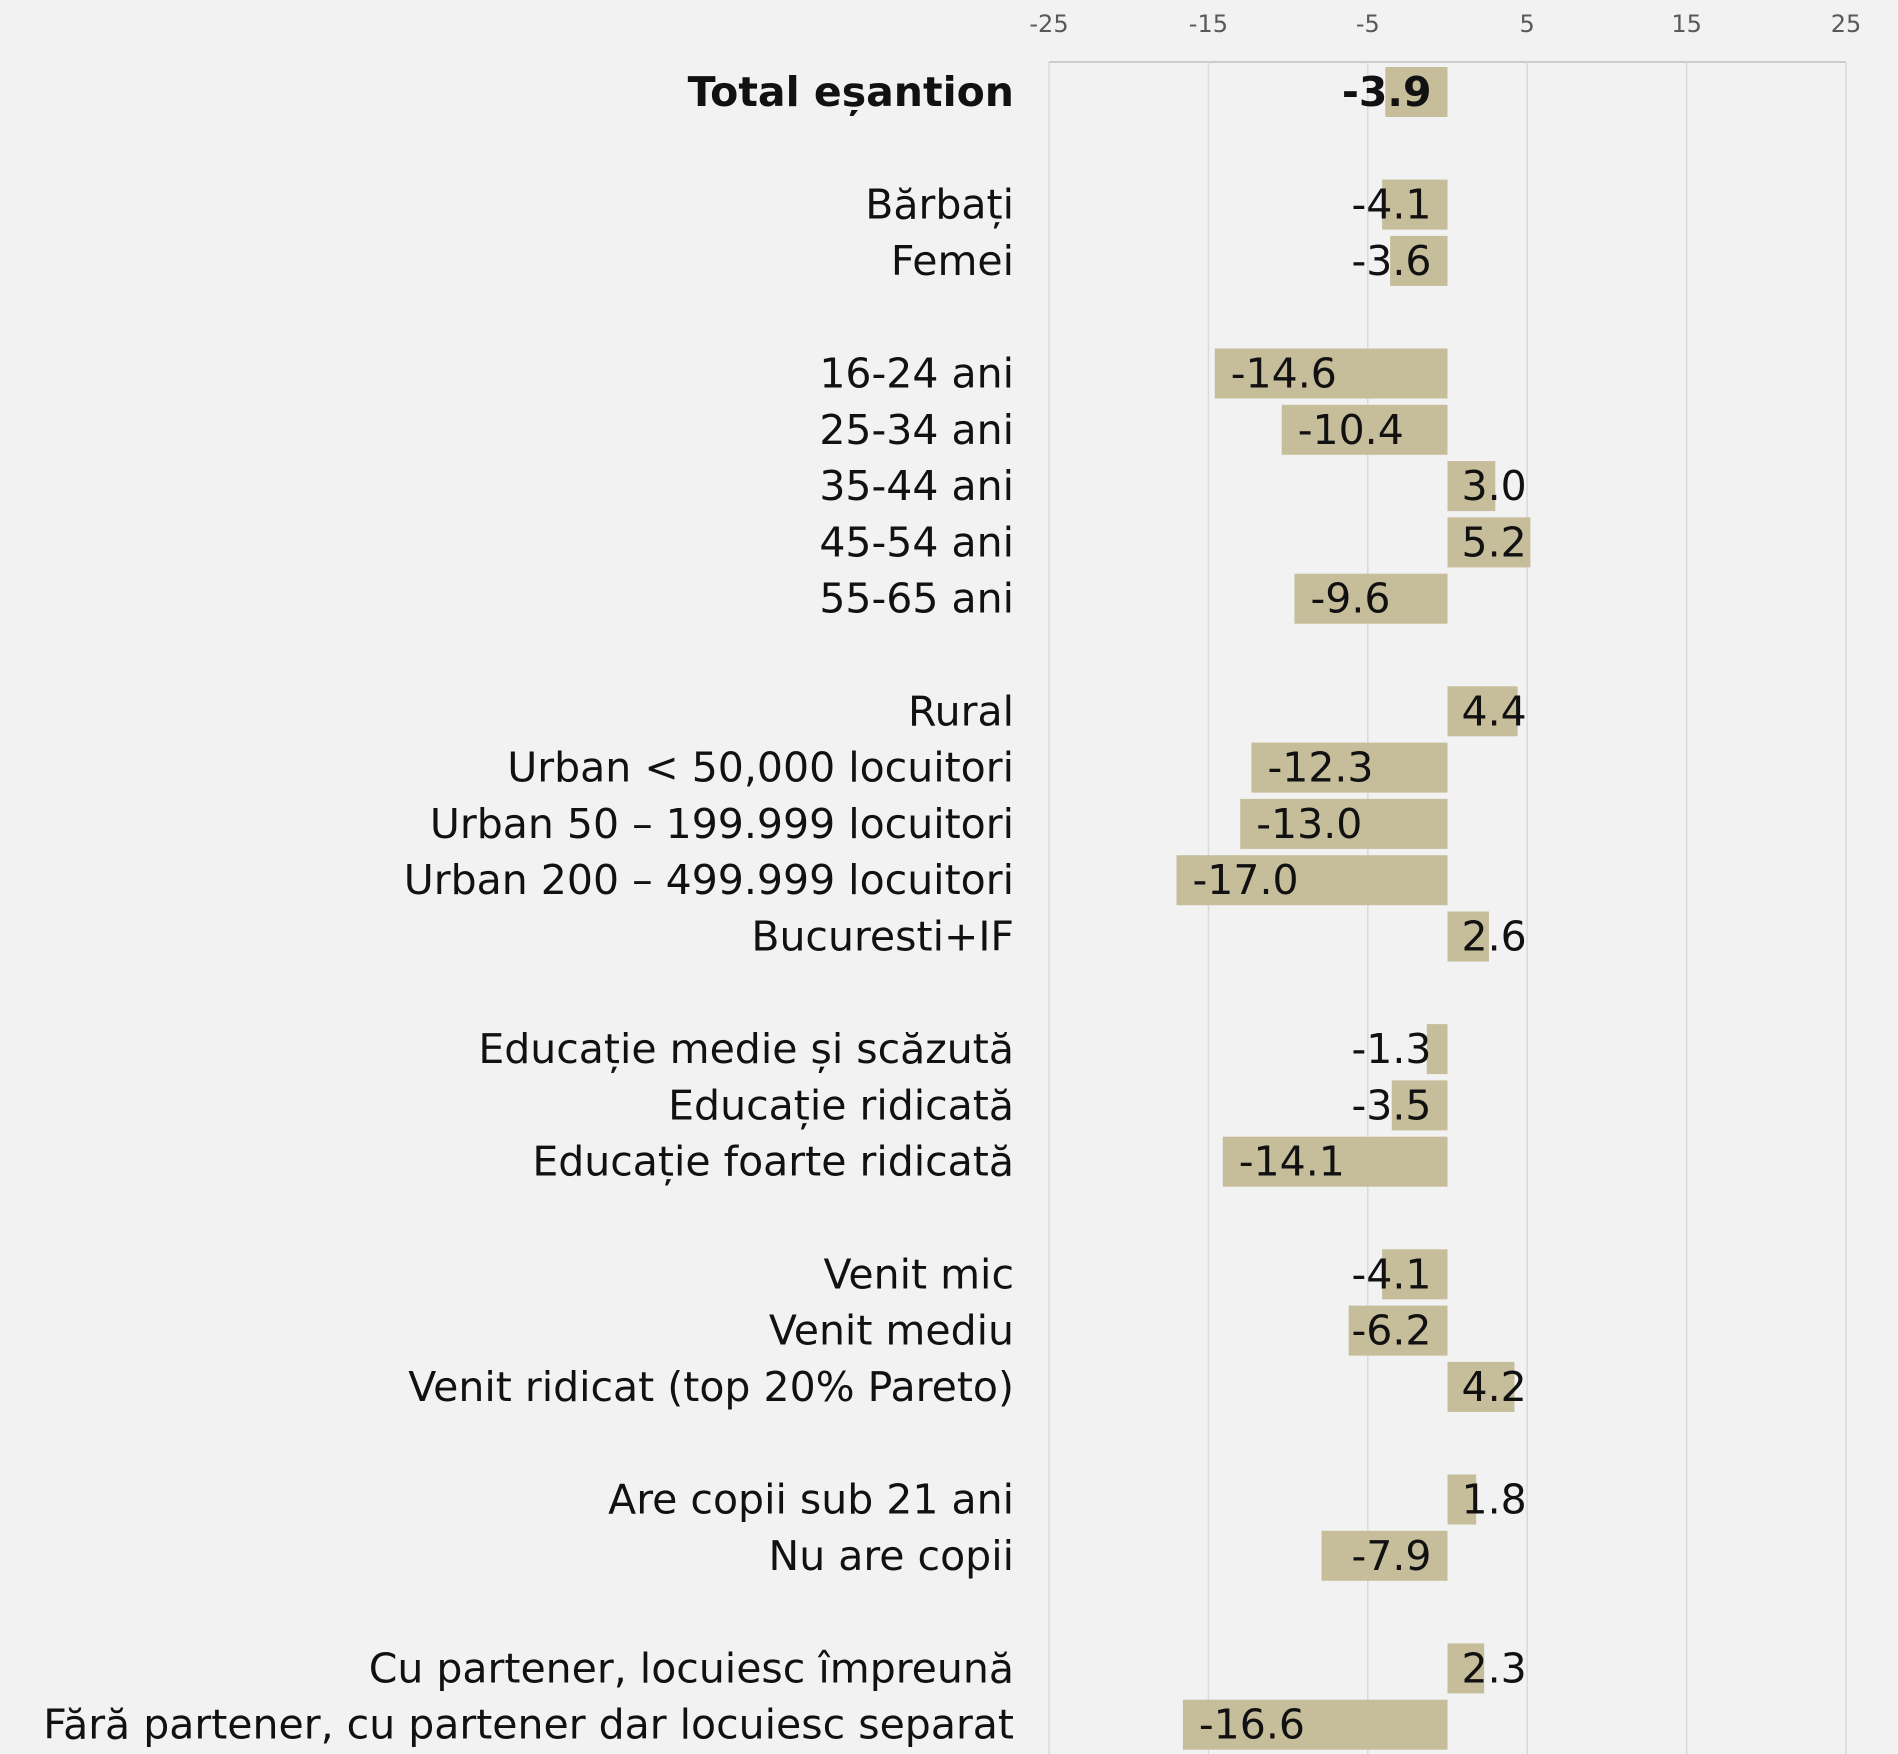  What do you see at coordinates (1320, 768) in the screenshot?
I see `data-label: -12.3` at bounding box center [1320, 768].